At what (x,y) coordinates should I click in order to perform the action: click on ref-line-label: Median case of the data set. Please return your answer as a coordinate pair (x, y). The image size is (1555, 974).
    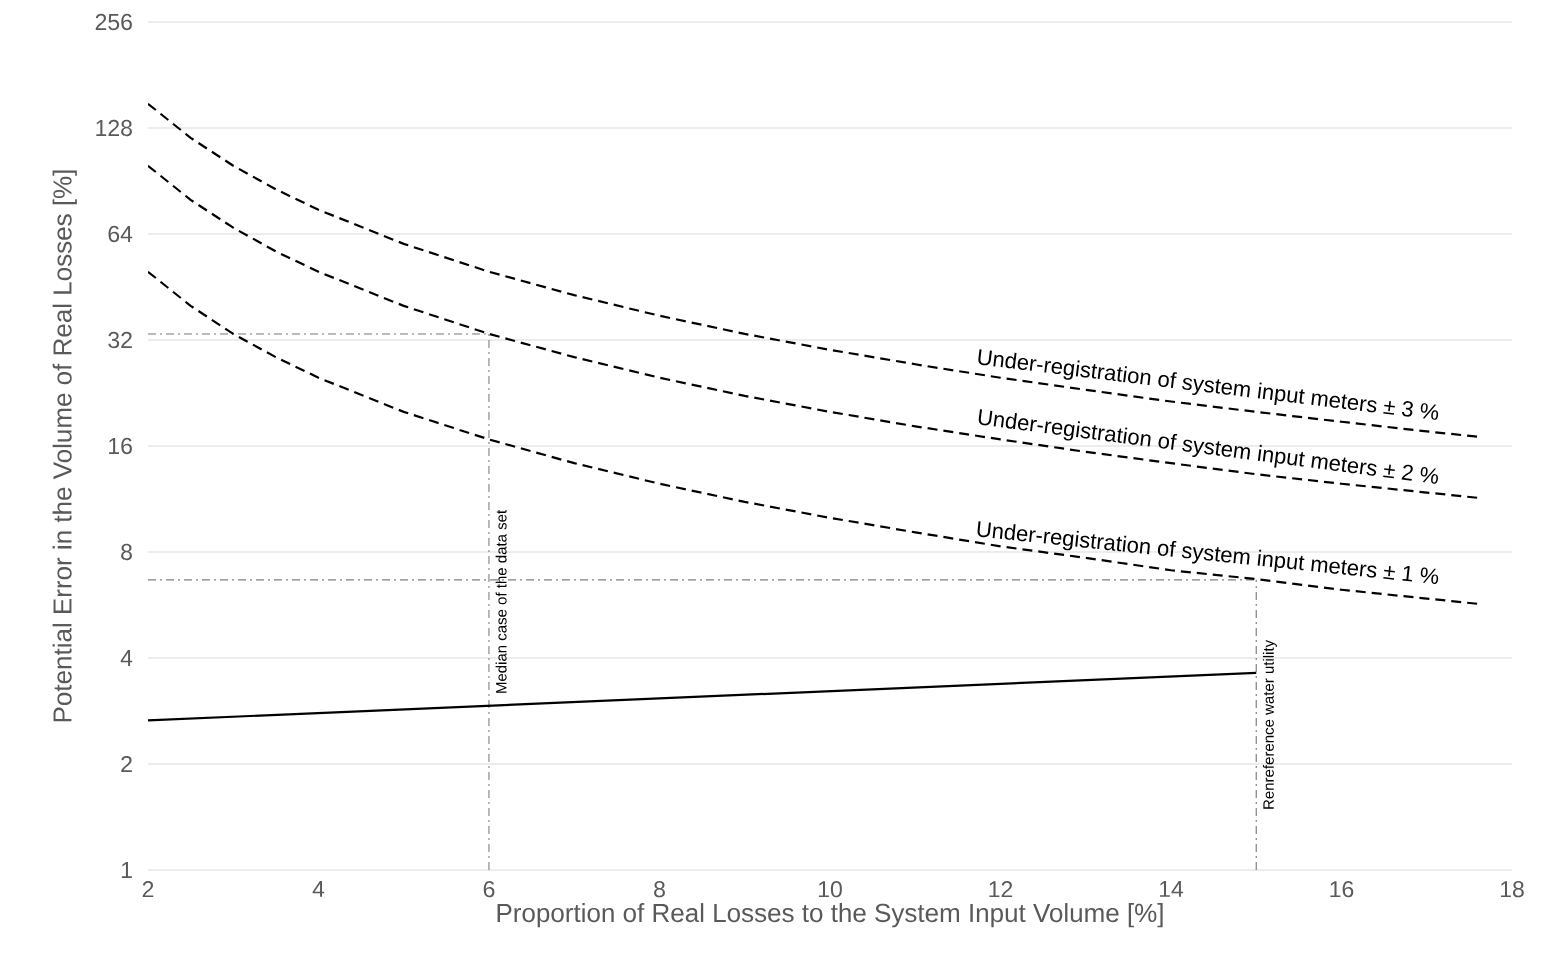
    Looking at the image, I should click on (501, 601).